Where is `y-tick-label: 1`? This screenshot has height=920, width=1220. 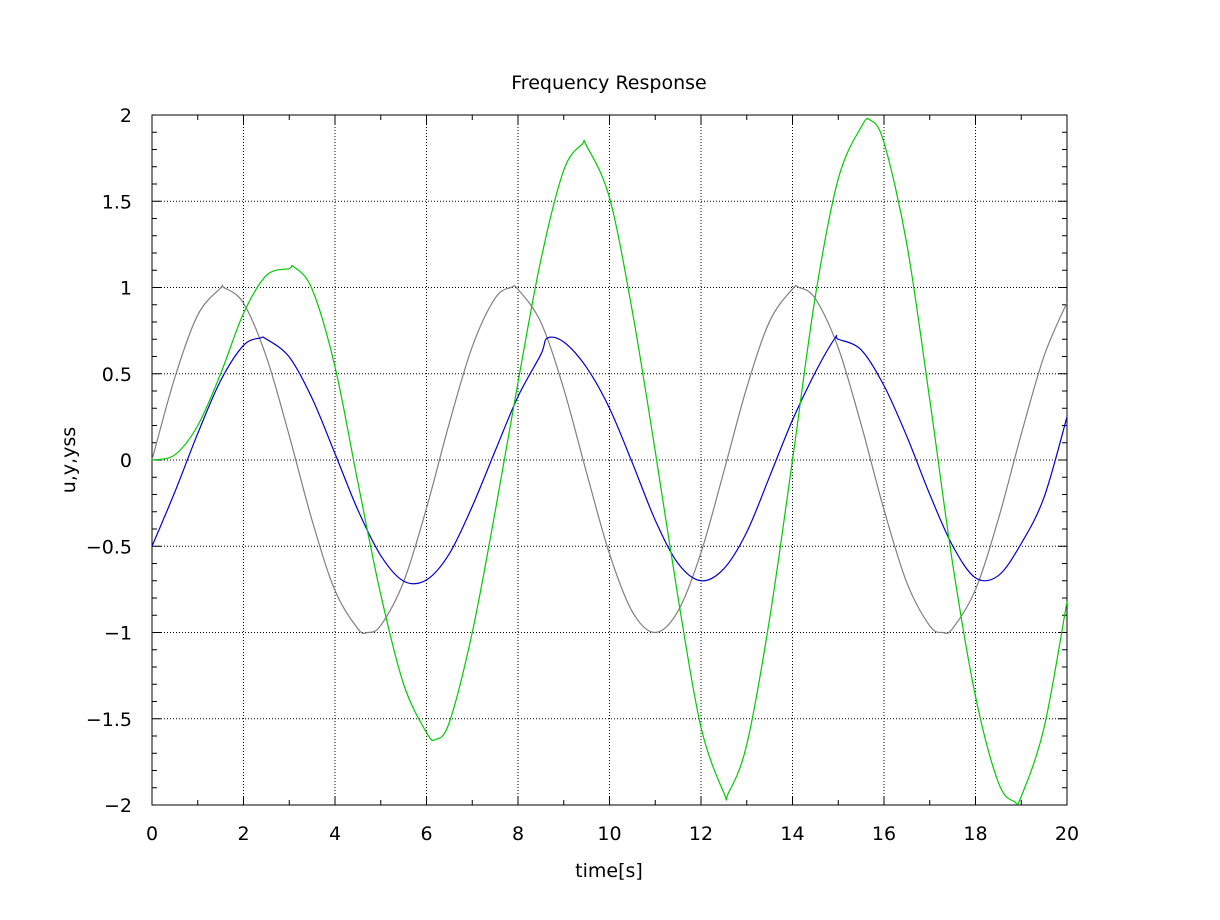
y-tick-label: 1 is located at coordinates (126, 289).